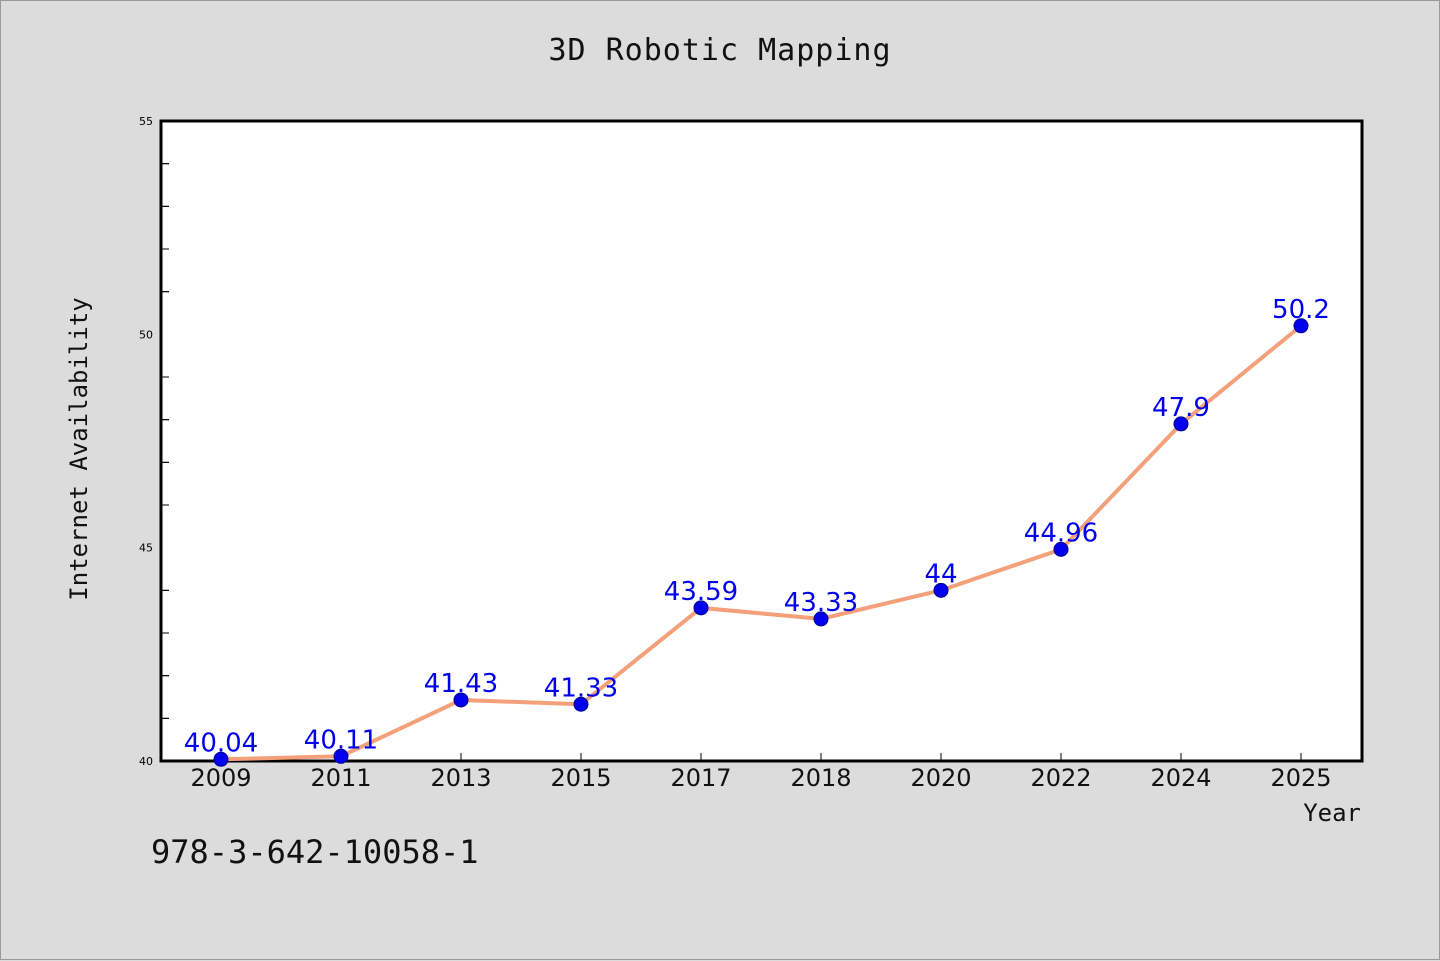 The height and width of the screenshot is (961, 1440). I want to click on x-tick-label: 2025, so click(1300, 778).